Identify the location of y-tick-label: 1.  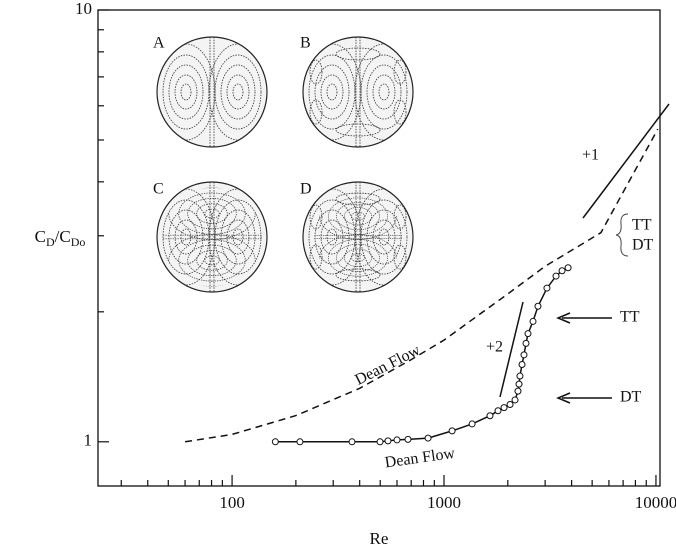
(88, 440).